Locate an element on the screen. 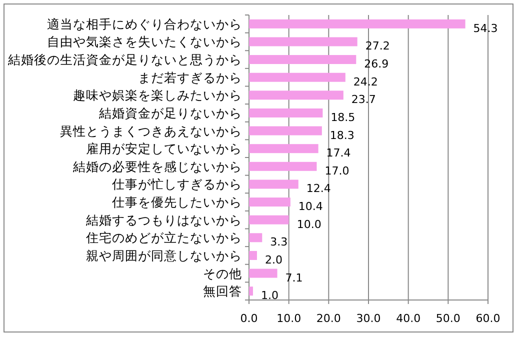  data-label: 2.0 is located at coordinates (273, 259).